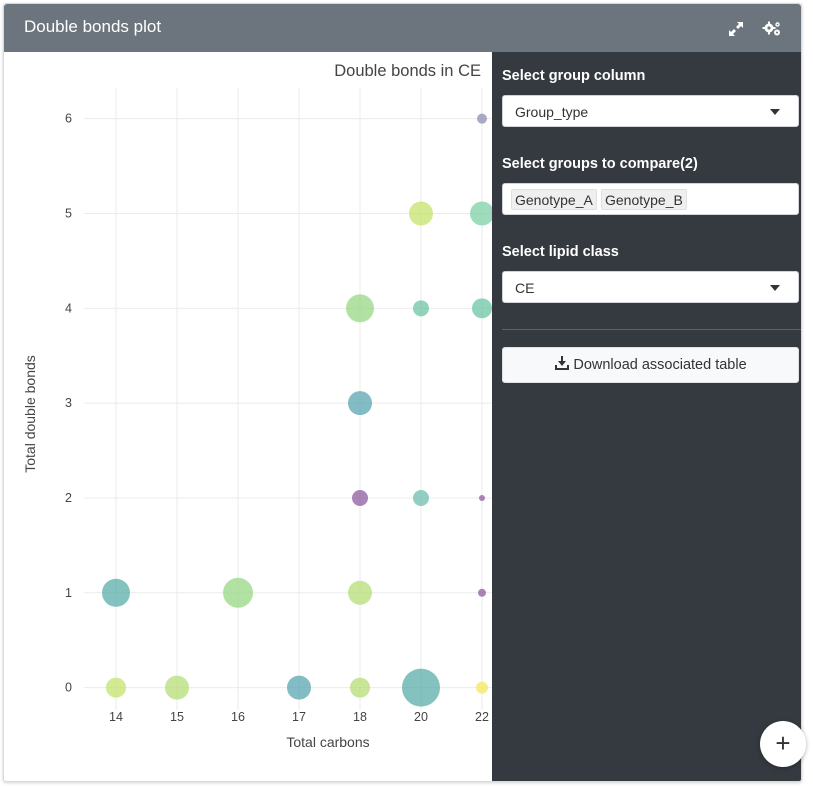  I want to click on y-tick-labels: 0 1 2 3 4 5 6, so click(68, 403).